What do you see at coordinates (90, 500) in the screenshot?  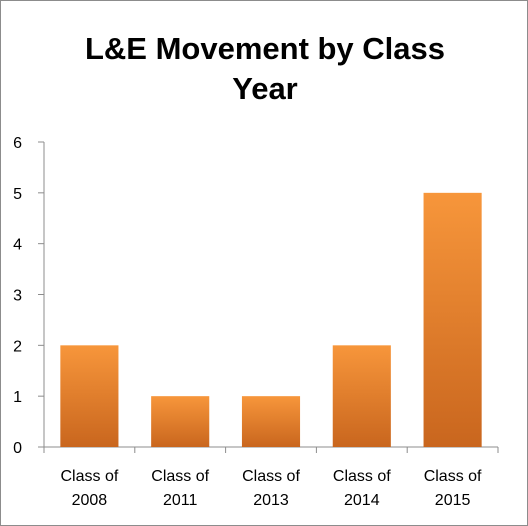 I see `x-tick-label: 2008` at bounding box center [90, 500].